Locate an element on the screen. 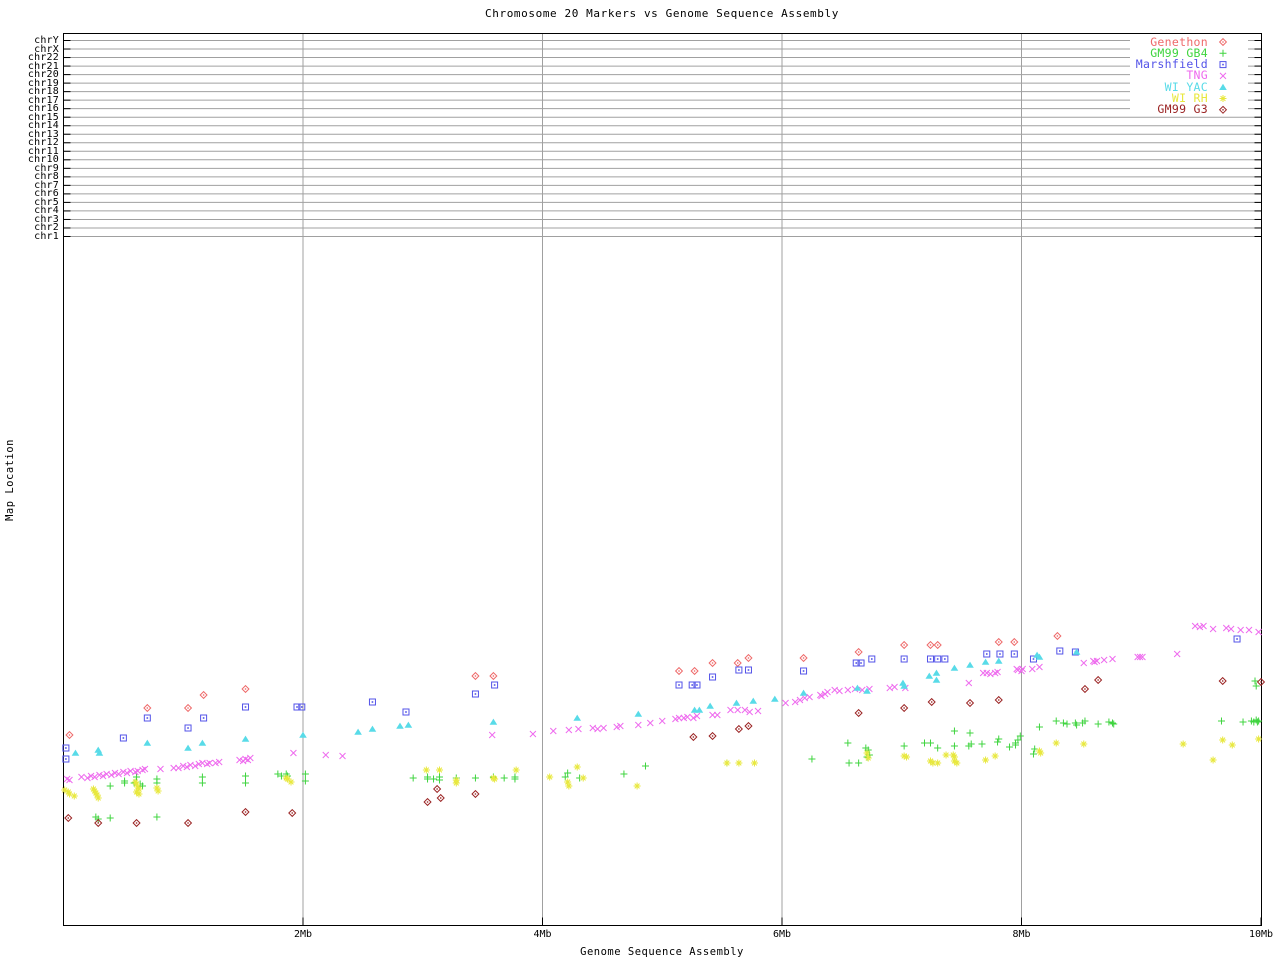 Image resolution: width=1280 pixels, height=960 pixels. legend-label-gm99-gb4: GM99 GB4 is located at coordinates (1179, 52).